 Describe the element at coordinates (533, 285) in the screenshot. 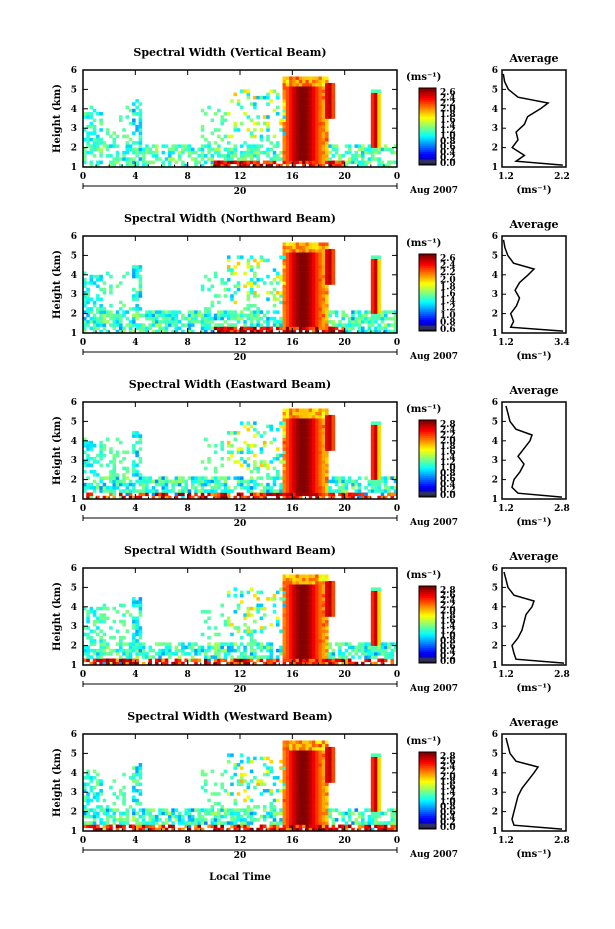

I see `average-line` at that location.